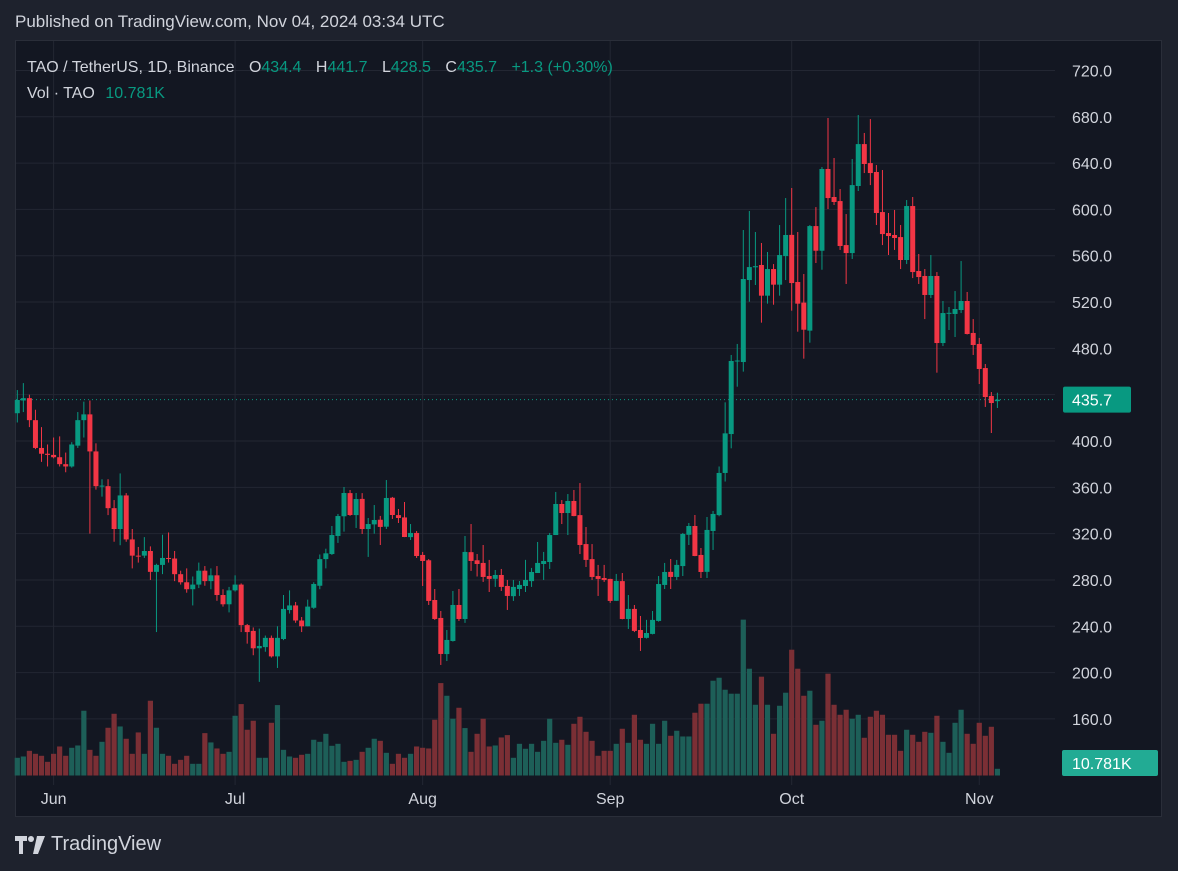 This screenshot has height=871, width=1178. I want to click on price-axis-label: 480.0, so click(1092, 349).